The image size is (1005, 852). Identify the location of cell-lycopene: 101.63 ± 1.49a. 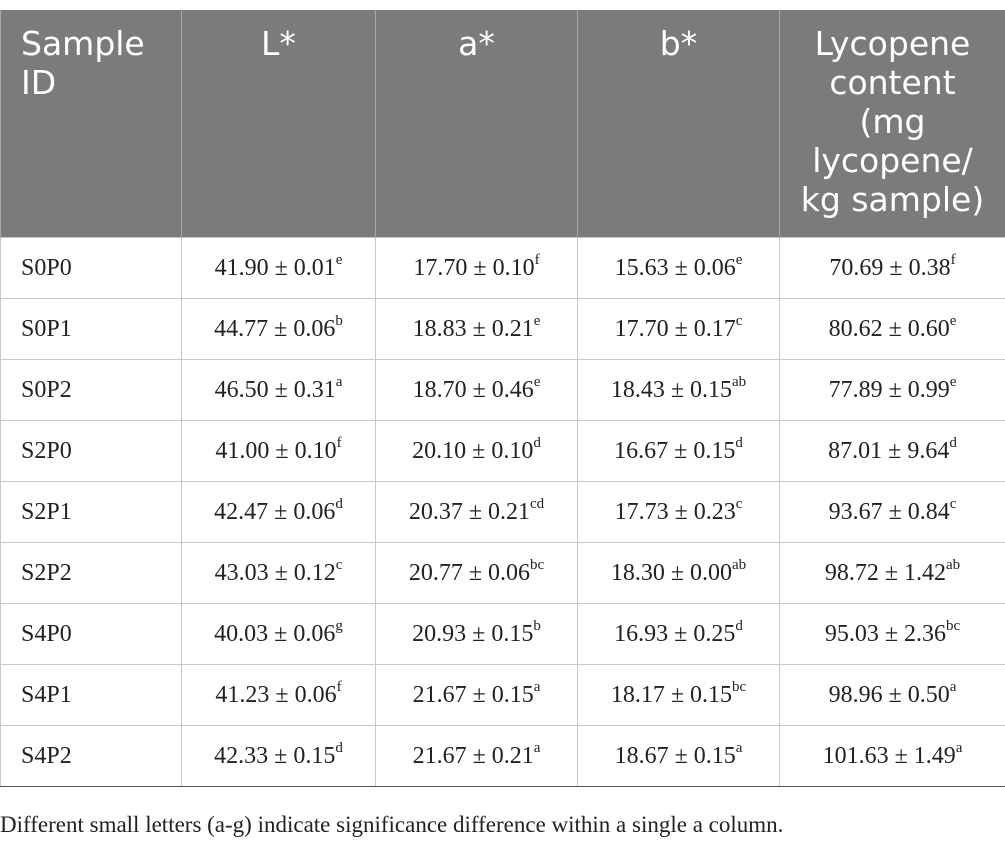
(892, 756).